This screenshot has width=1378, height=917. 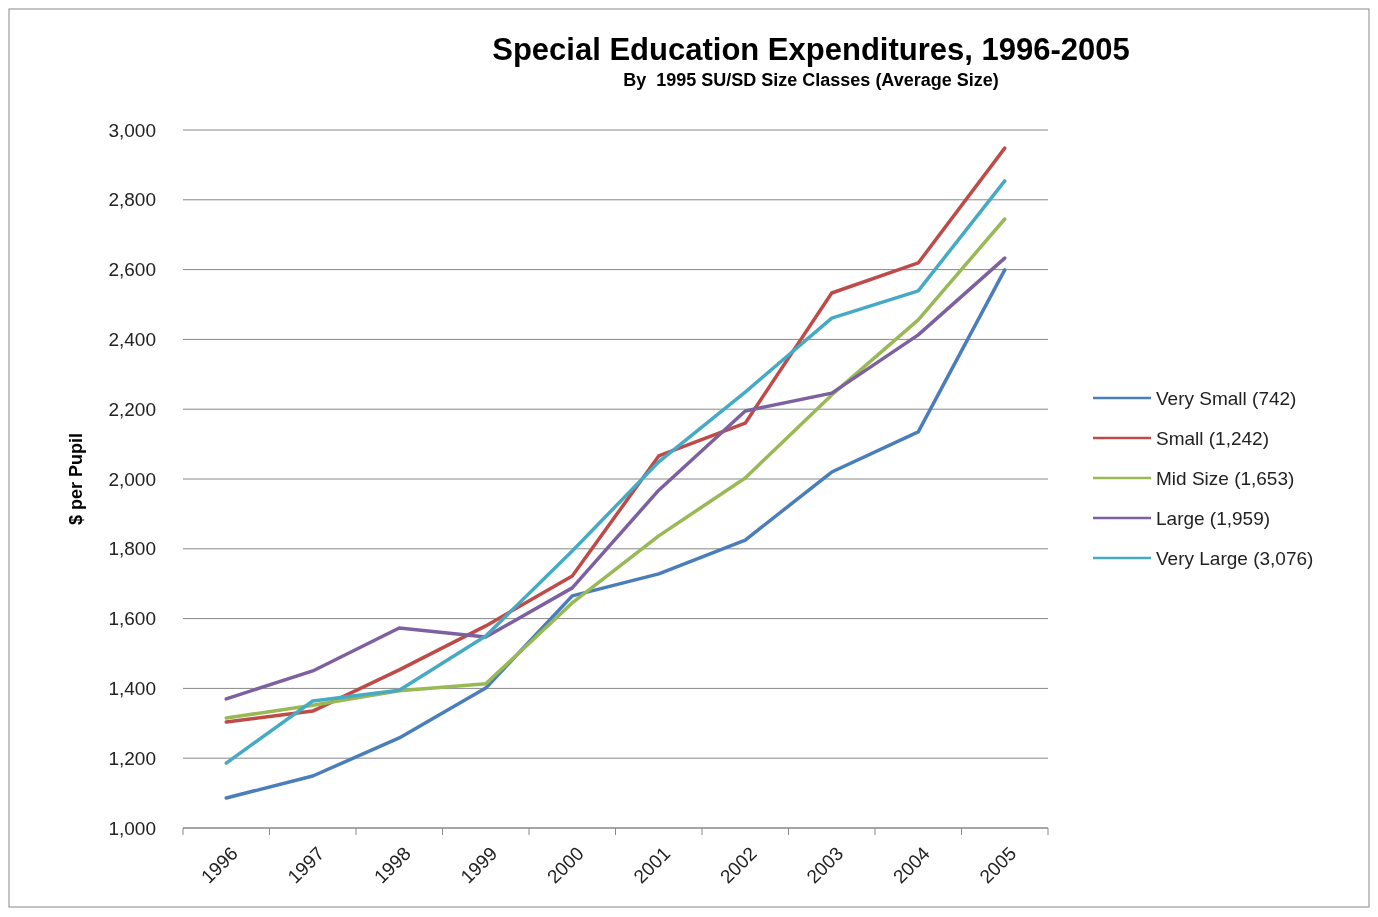 What do you see at coordinates (811, 80) in the screenshot?
I see `chart-subtitle: By 1995 SU/SD Size Classes (Average Size)` at bounding box center [811, 80].